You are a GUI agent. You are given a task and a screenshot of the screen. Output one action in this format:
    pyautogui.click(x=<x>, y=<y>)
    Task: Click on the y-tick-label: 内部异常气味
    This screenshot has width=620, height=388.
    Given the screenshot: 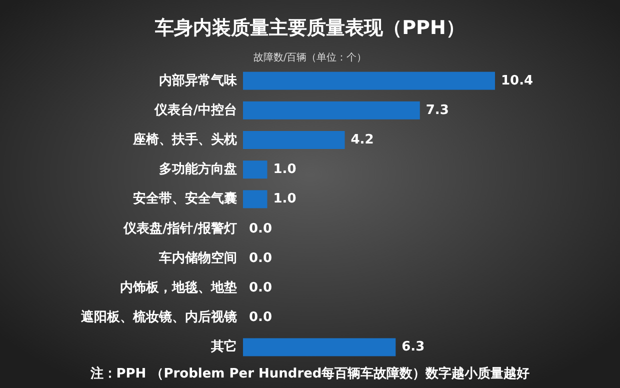 What is the action you would take?
    pyautogui.click(x=198, y=80)
    